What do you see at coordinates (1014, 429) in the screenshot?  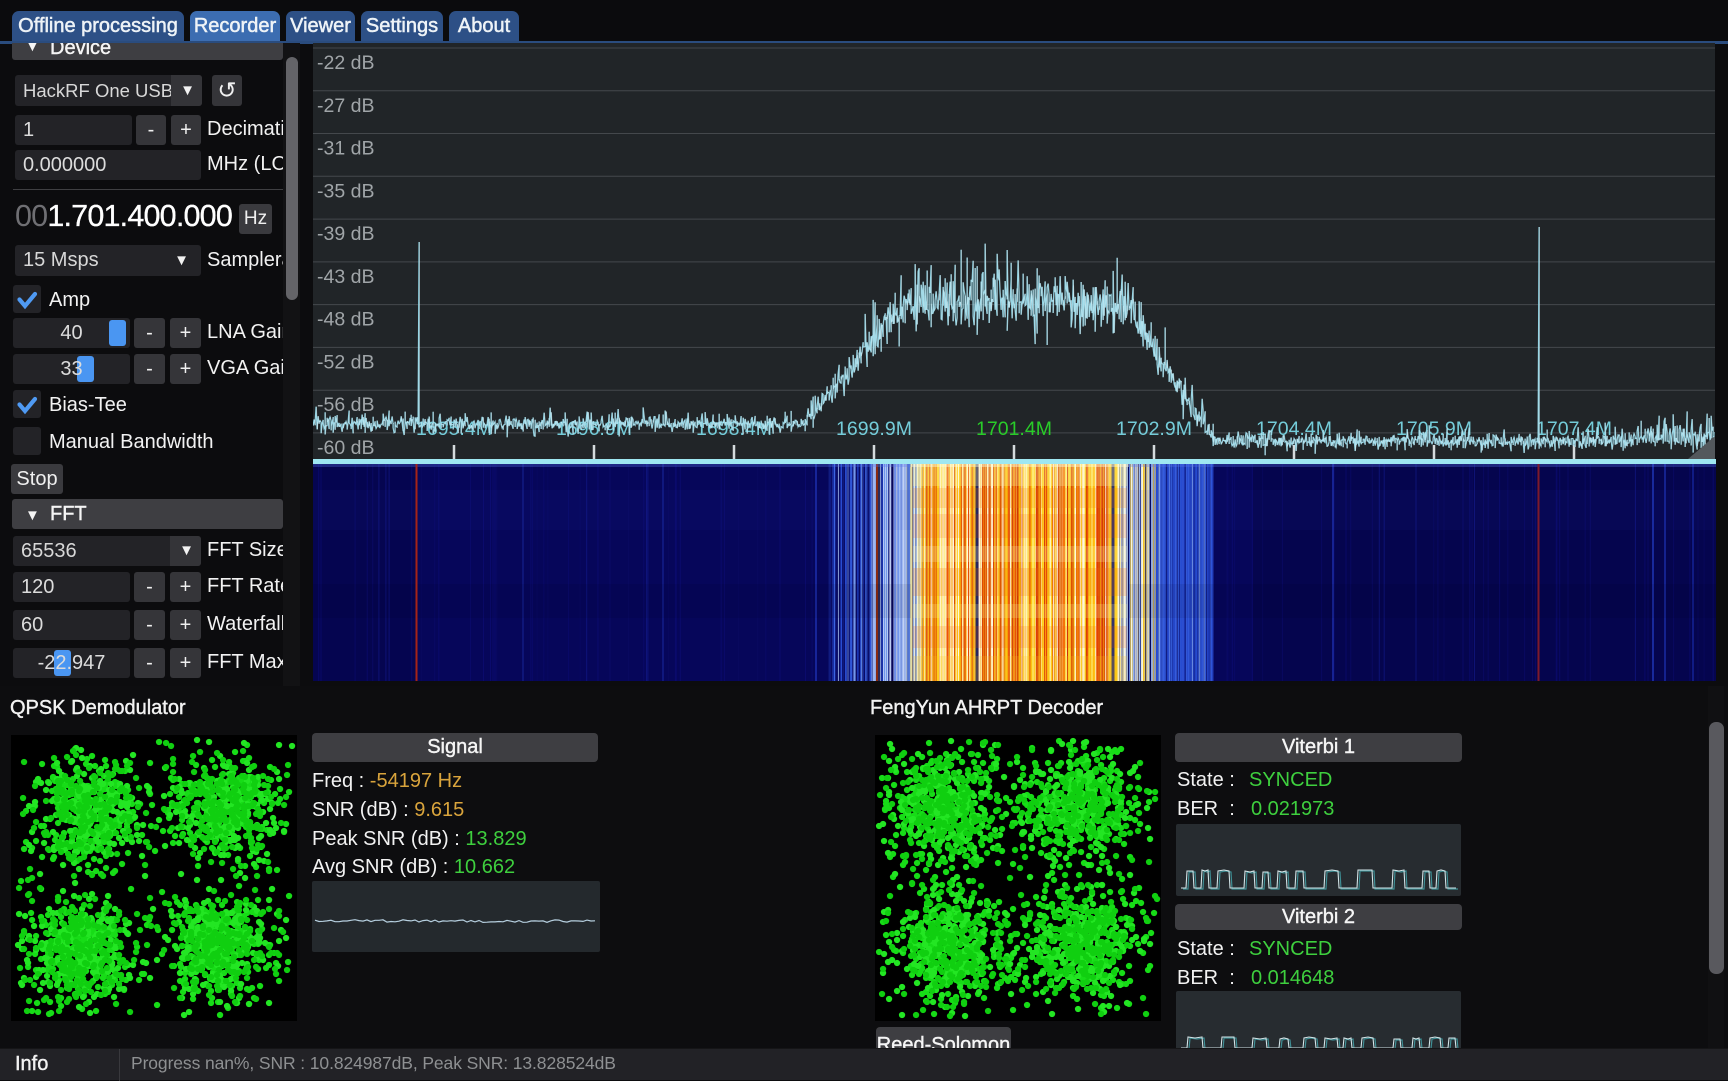 I see `svg-text: 1701.4M` at bounding box center [1014, 429].